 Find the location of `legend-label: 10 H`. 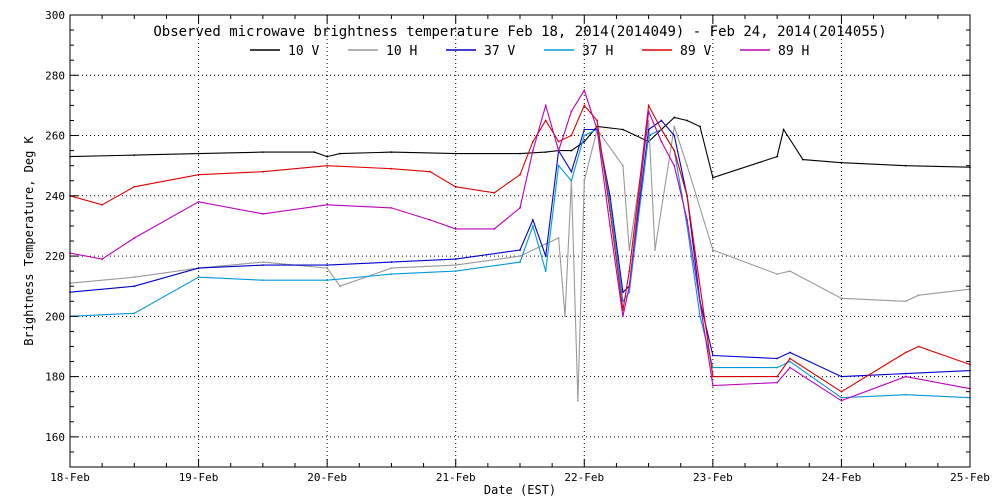

legend-label: 10 H is located at coordinates (401, 51).